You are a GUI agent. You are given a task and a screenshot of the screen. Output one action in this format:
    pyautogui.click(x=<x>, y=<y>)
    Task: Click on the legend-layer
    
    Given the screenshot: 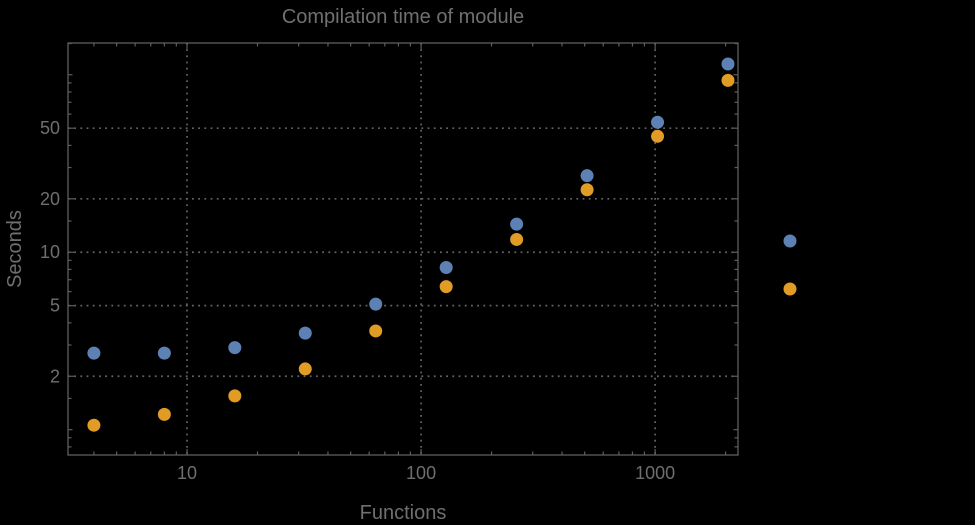 What is the action you would take?
    pyautogui.click(x=790, y=265)
    